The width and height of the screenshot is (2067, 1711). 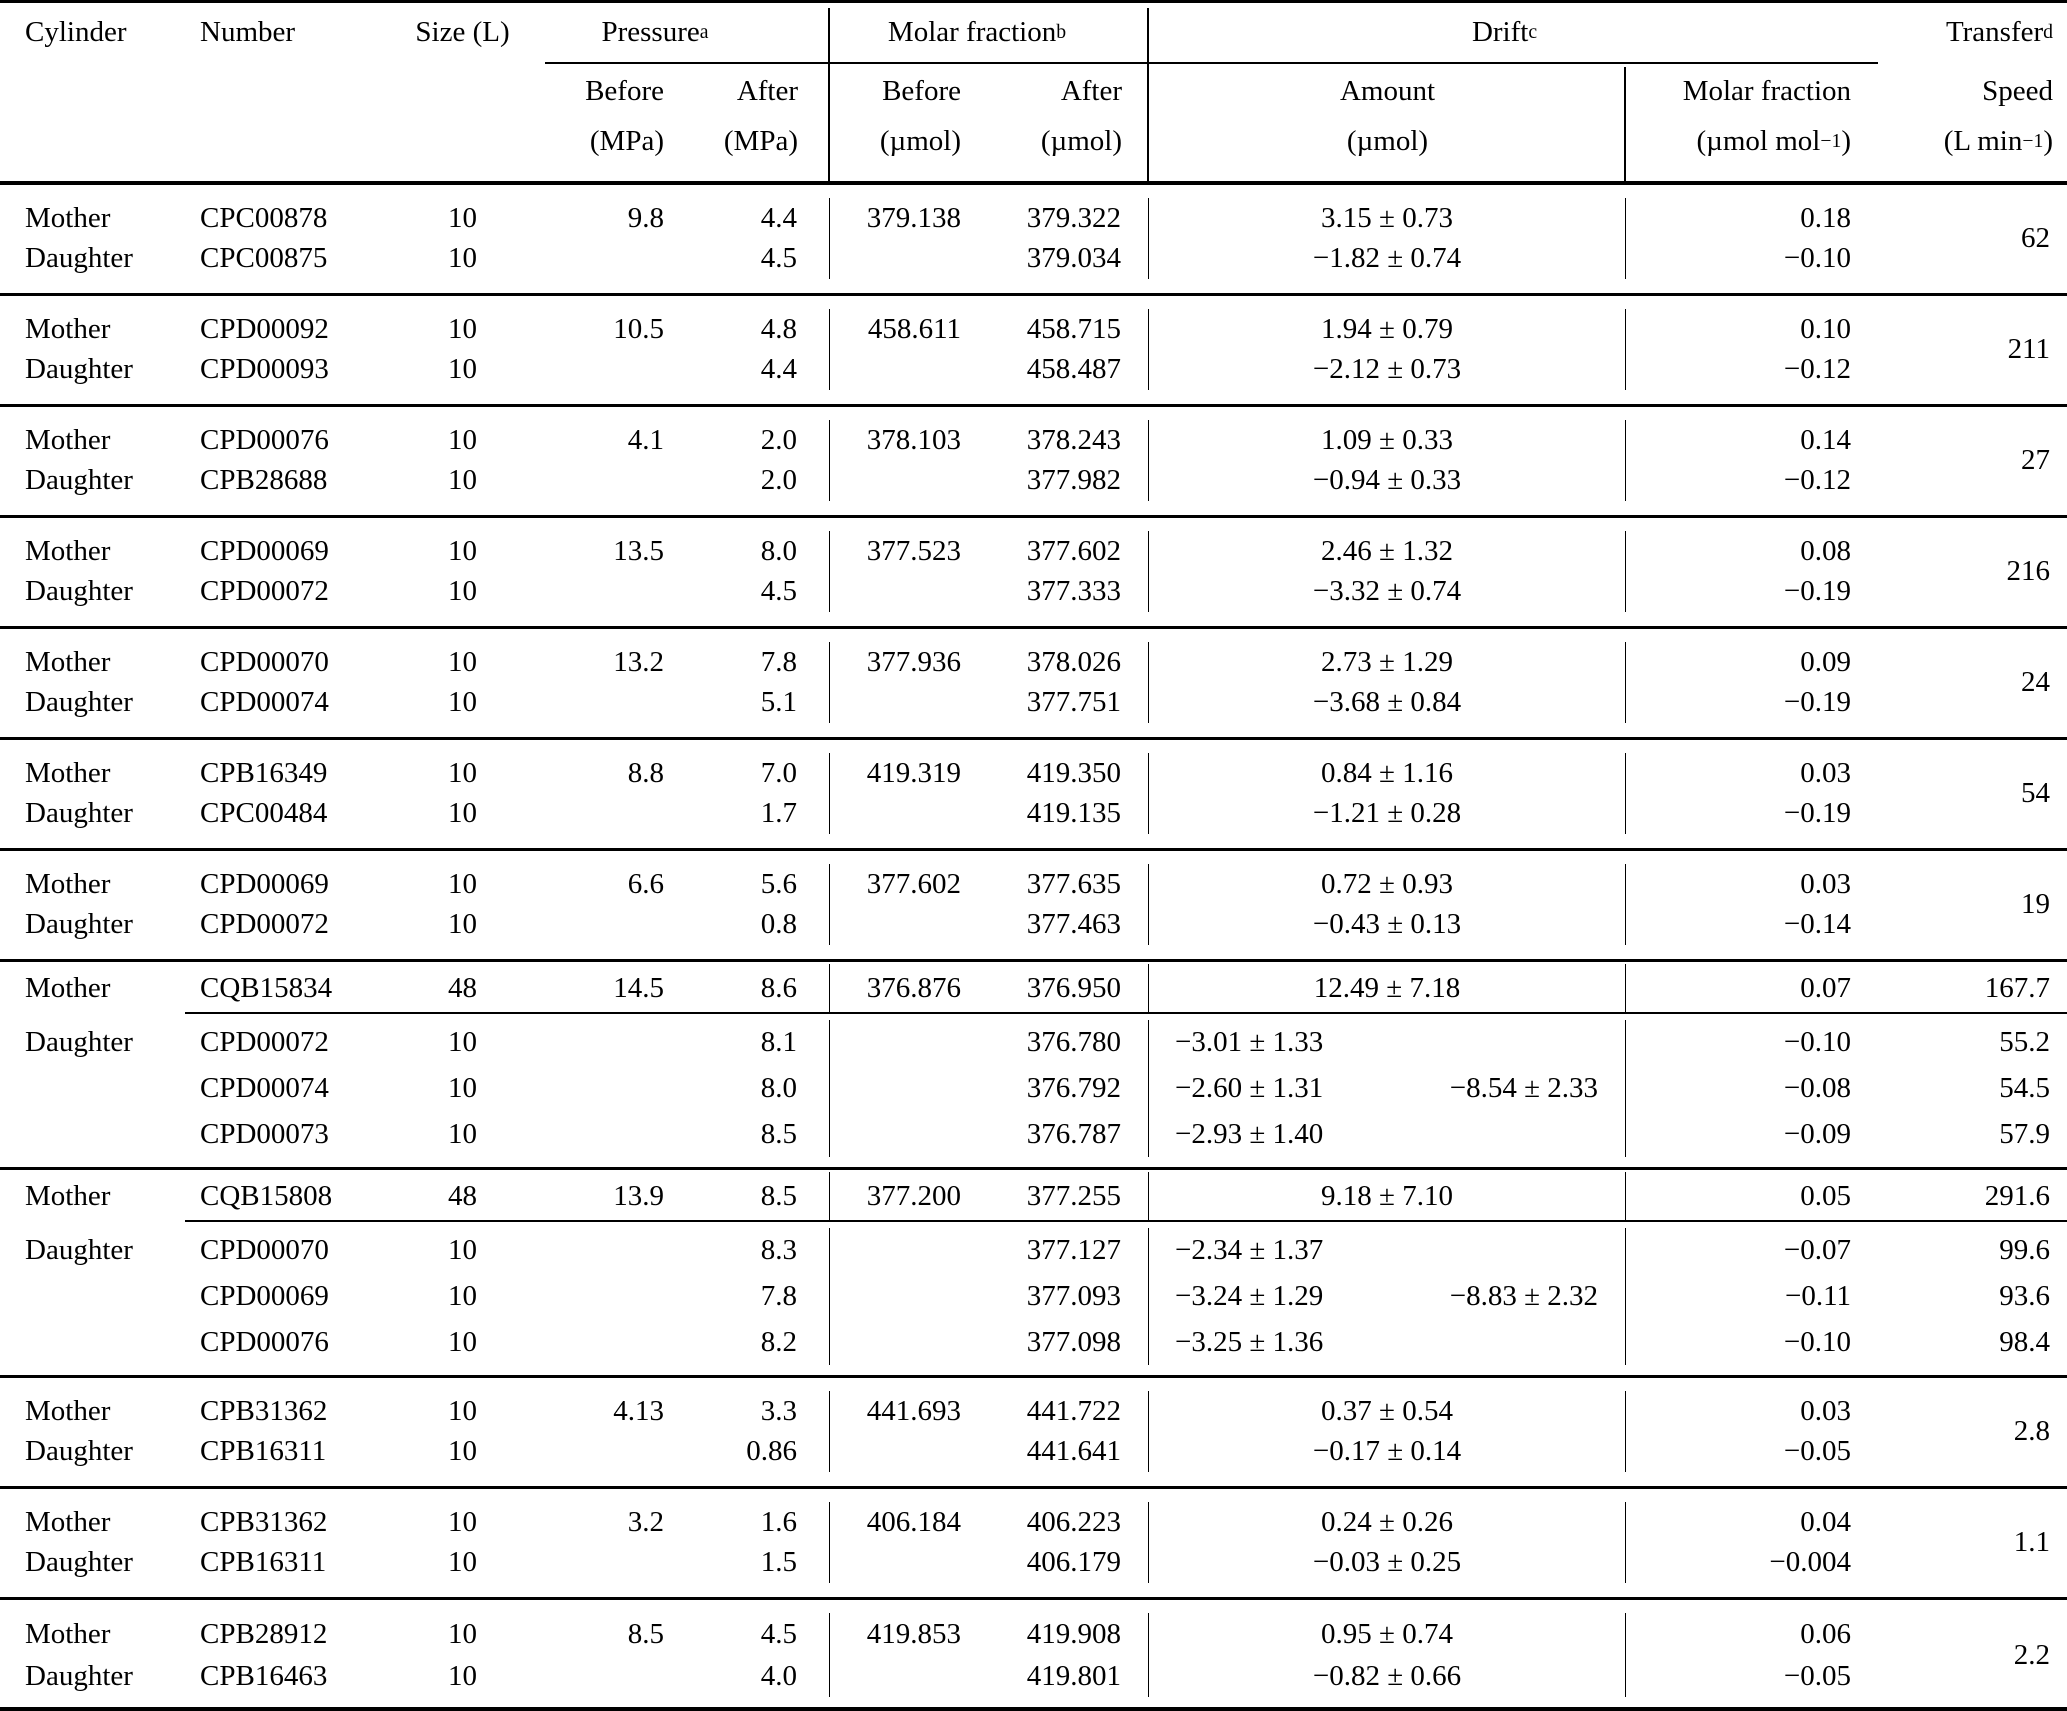 I want to click on cell-amount: 1.09 ± 0.33, so click(x=1387, y=440).